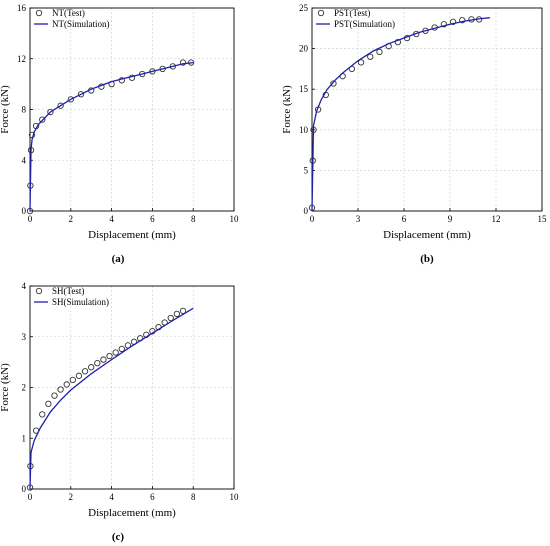 The height and width of the screenshot is (546, 550). I want to click on legend: SH(Test)SH(Simulation), so click(71, 296).